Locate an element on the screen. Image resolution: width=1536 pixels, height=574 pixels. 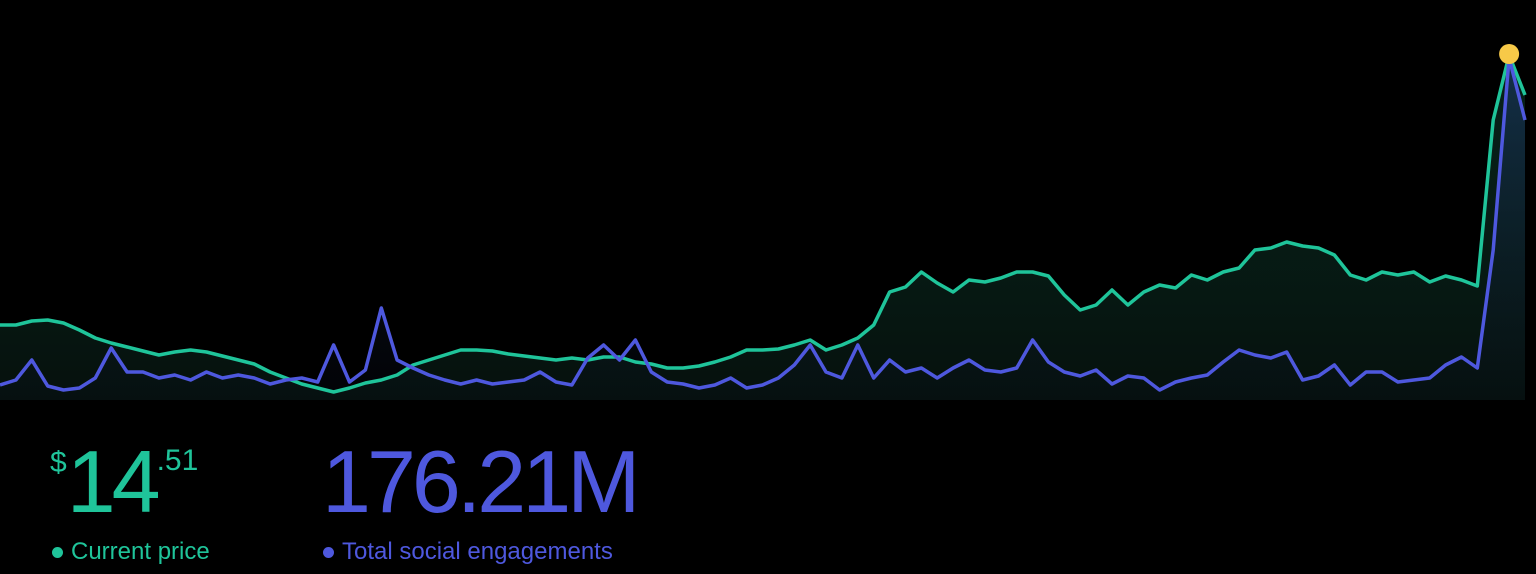
current-price-value: $14.51 is located at coordinates (124, 482).